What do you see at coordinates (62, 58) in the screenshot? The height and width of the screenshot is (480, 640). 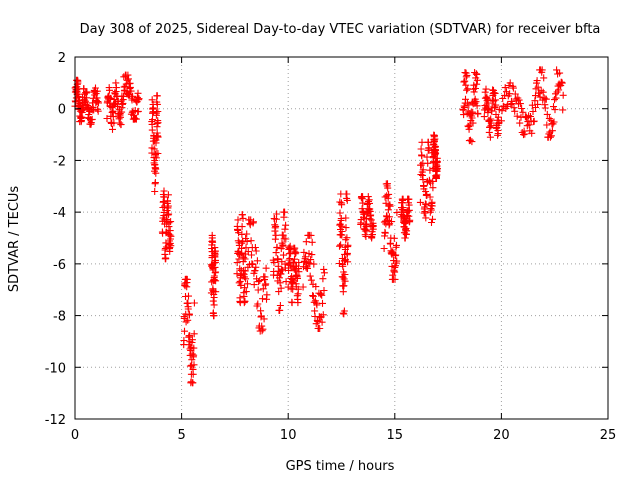 I see `y-tick-label: 2` at bounding box center [62, 58].